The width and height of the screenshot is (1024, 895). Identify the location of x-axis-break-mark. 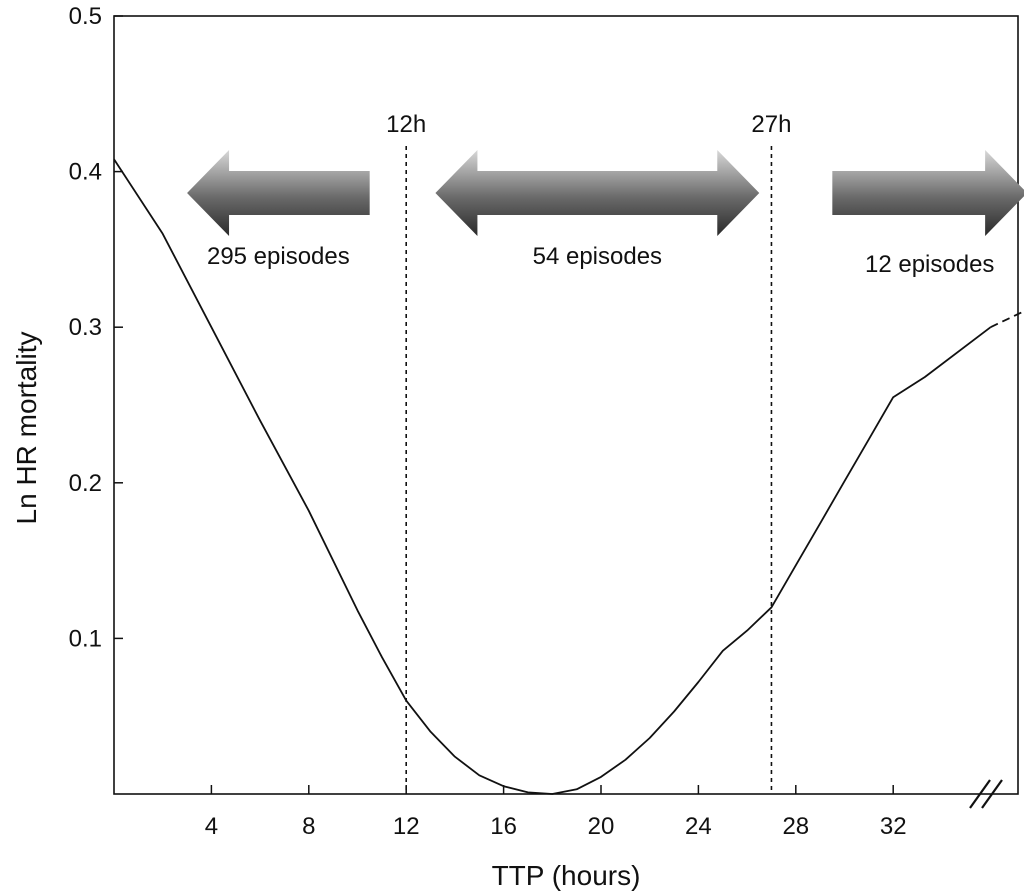
(986, 794).